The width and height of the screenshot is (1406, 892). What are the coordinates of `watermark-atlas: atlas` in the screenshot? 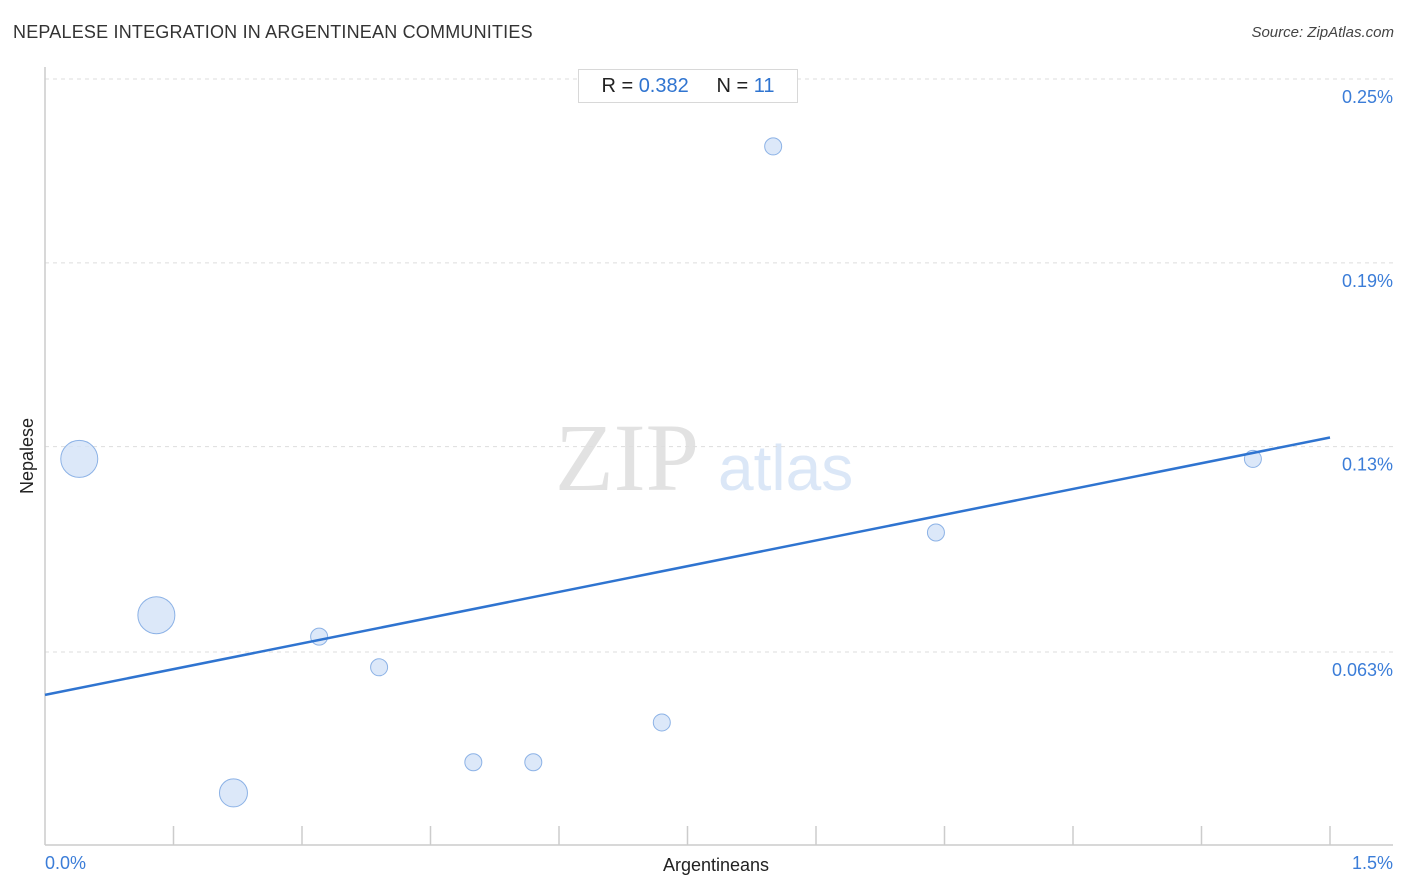 It's located at (785, 468).